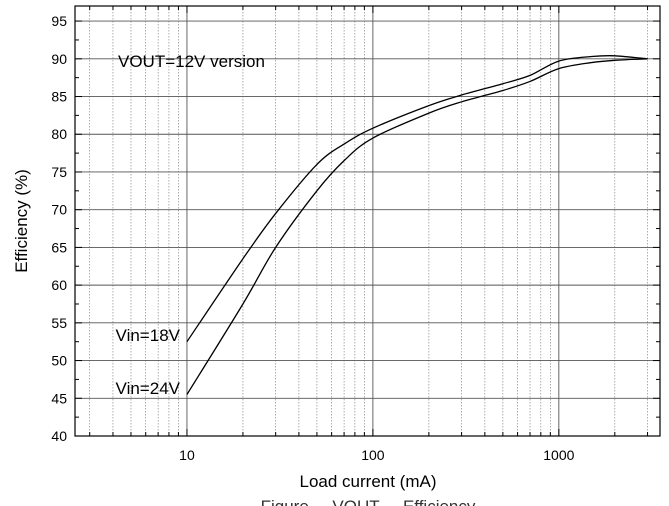 This screenshot has width=669, height=506. Describe the element at coordinates (21, 221) in the screenshot. I see `y-axis-title: Efficiency (%)` at that location.